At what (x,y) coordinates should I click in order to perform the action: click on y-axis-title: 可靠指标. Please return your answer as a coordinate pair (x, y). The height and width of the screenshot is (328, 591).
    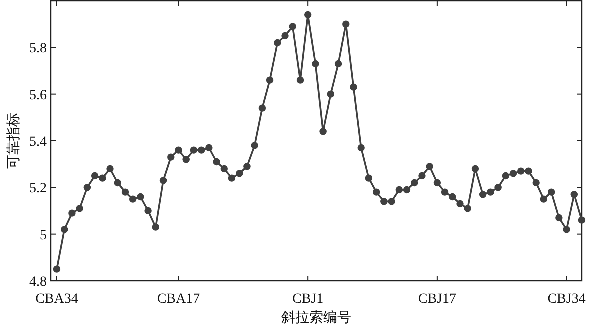
    Looking at the image, I should click on (14, 141).